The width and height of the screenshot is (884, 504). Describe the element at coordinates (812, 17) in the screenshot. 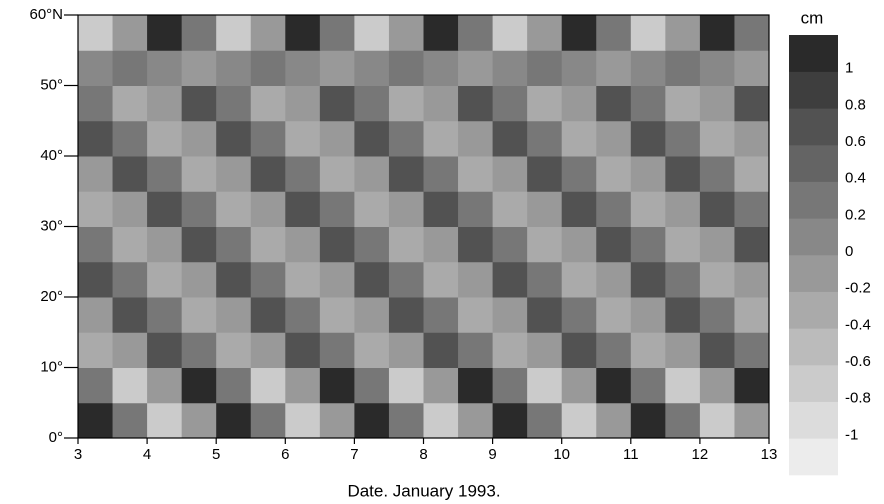

I see `colorbar-title: cm` at that location.